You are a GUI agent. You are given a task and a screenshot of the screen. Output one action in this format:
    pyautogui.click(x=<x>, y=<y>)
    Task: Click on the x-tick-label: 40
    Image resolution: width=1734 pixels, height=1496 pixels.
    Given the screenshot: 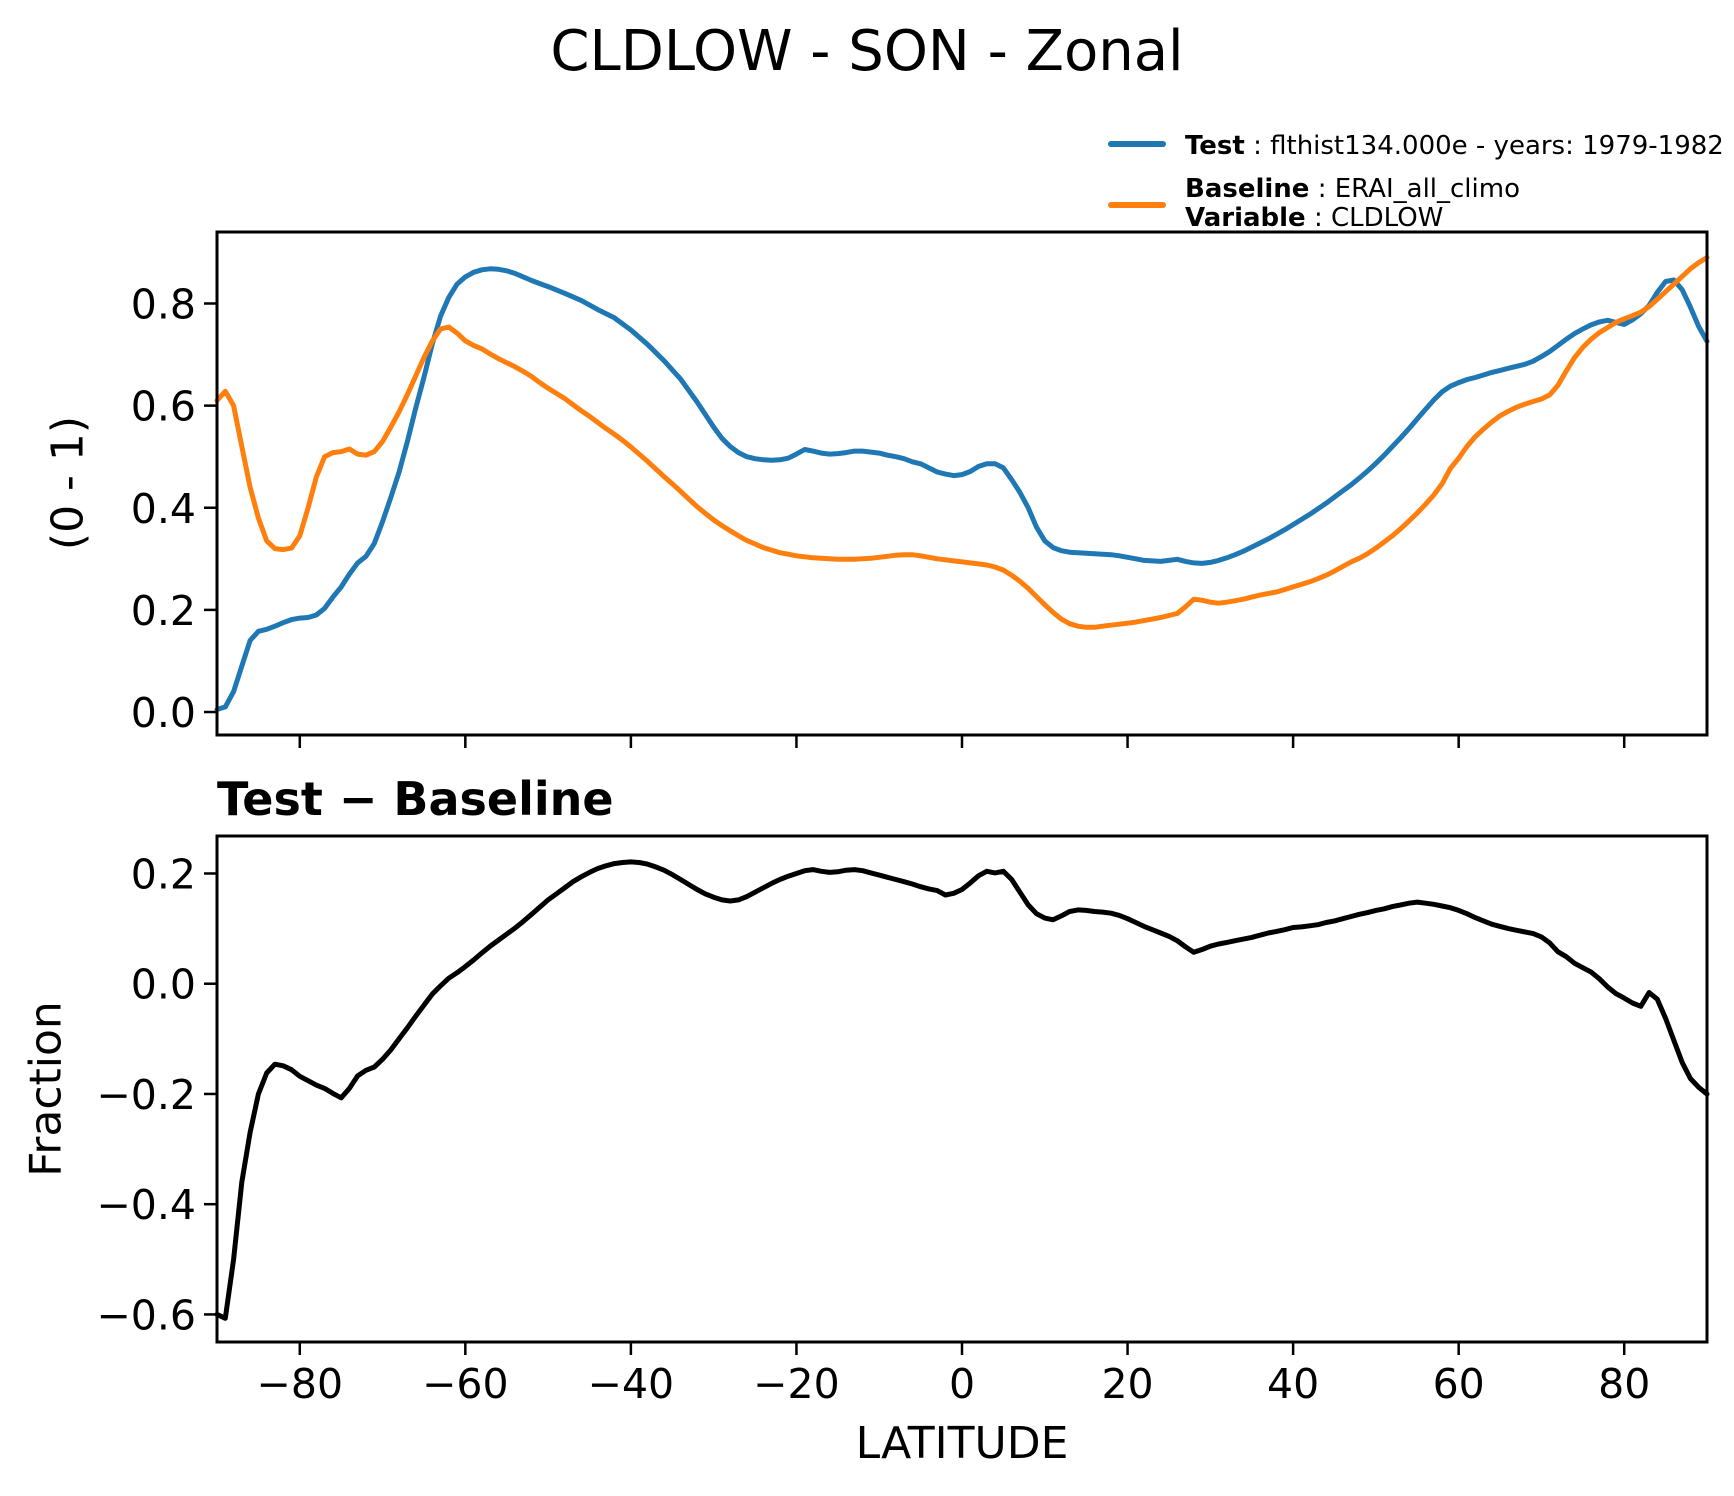 What is the action you would take?
    pyautogui.click(x=1293, y=1384)
    